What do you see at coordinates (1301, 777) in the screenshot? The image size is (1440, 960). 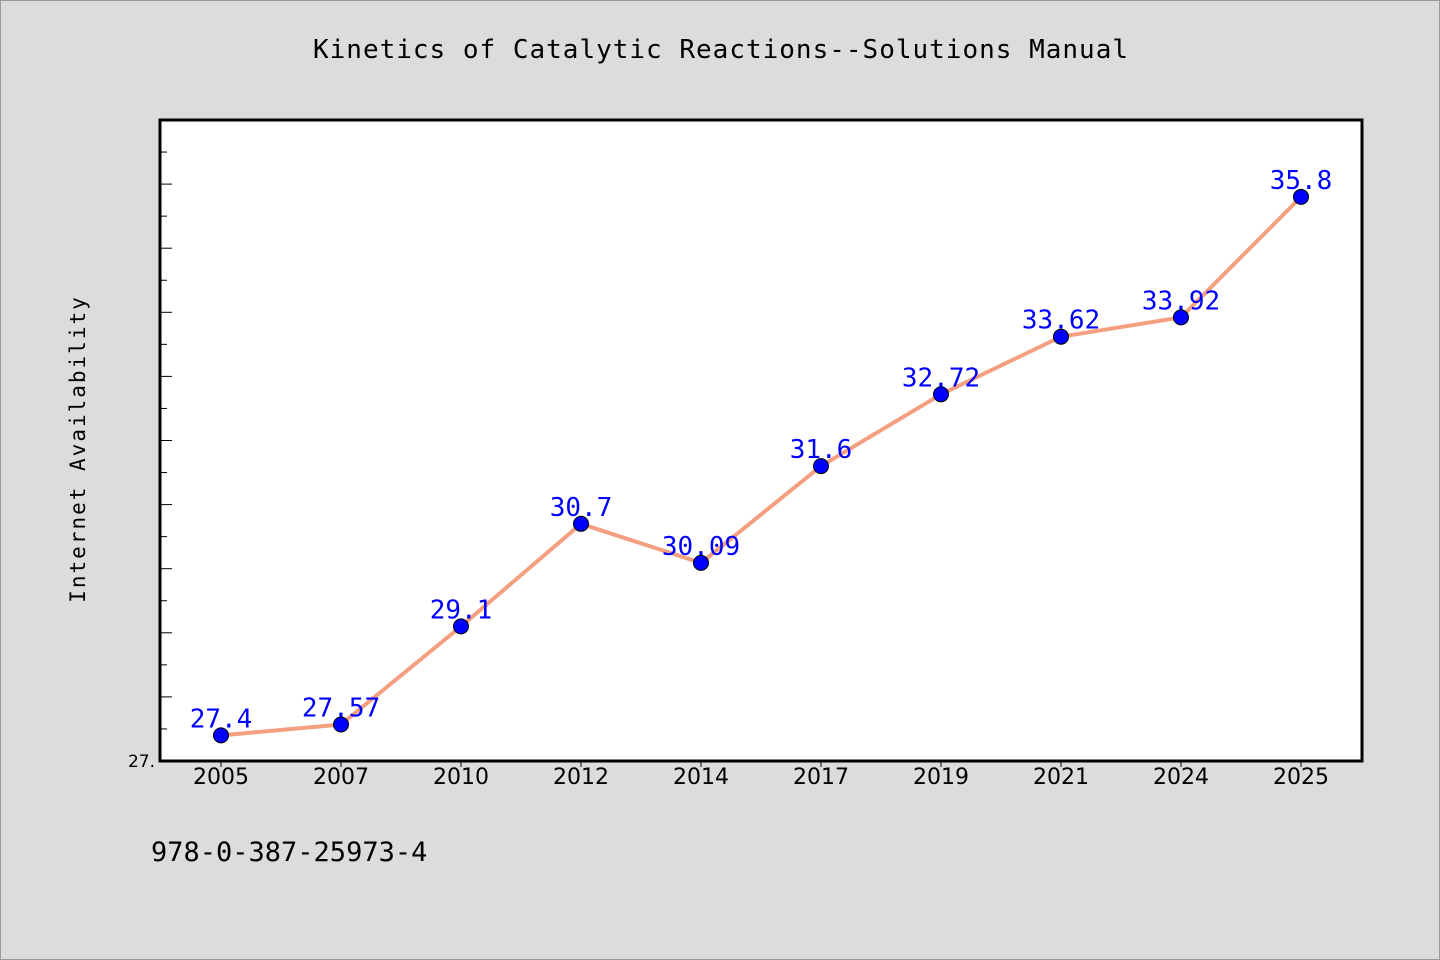 I see `x-tick-label: 2025` at bounding box center [1301, 777].